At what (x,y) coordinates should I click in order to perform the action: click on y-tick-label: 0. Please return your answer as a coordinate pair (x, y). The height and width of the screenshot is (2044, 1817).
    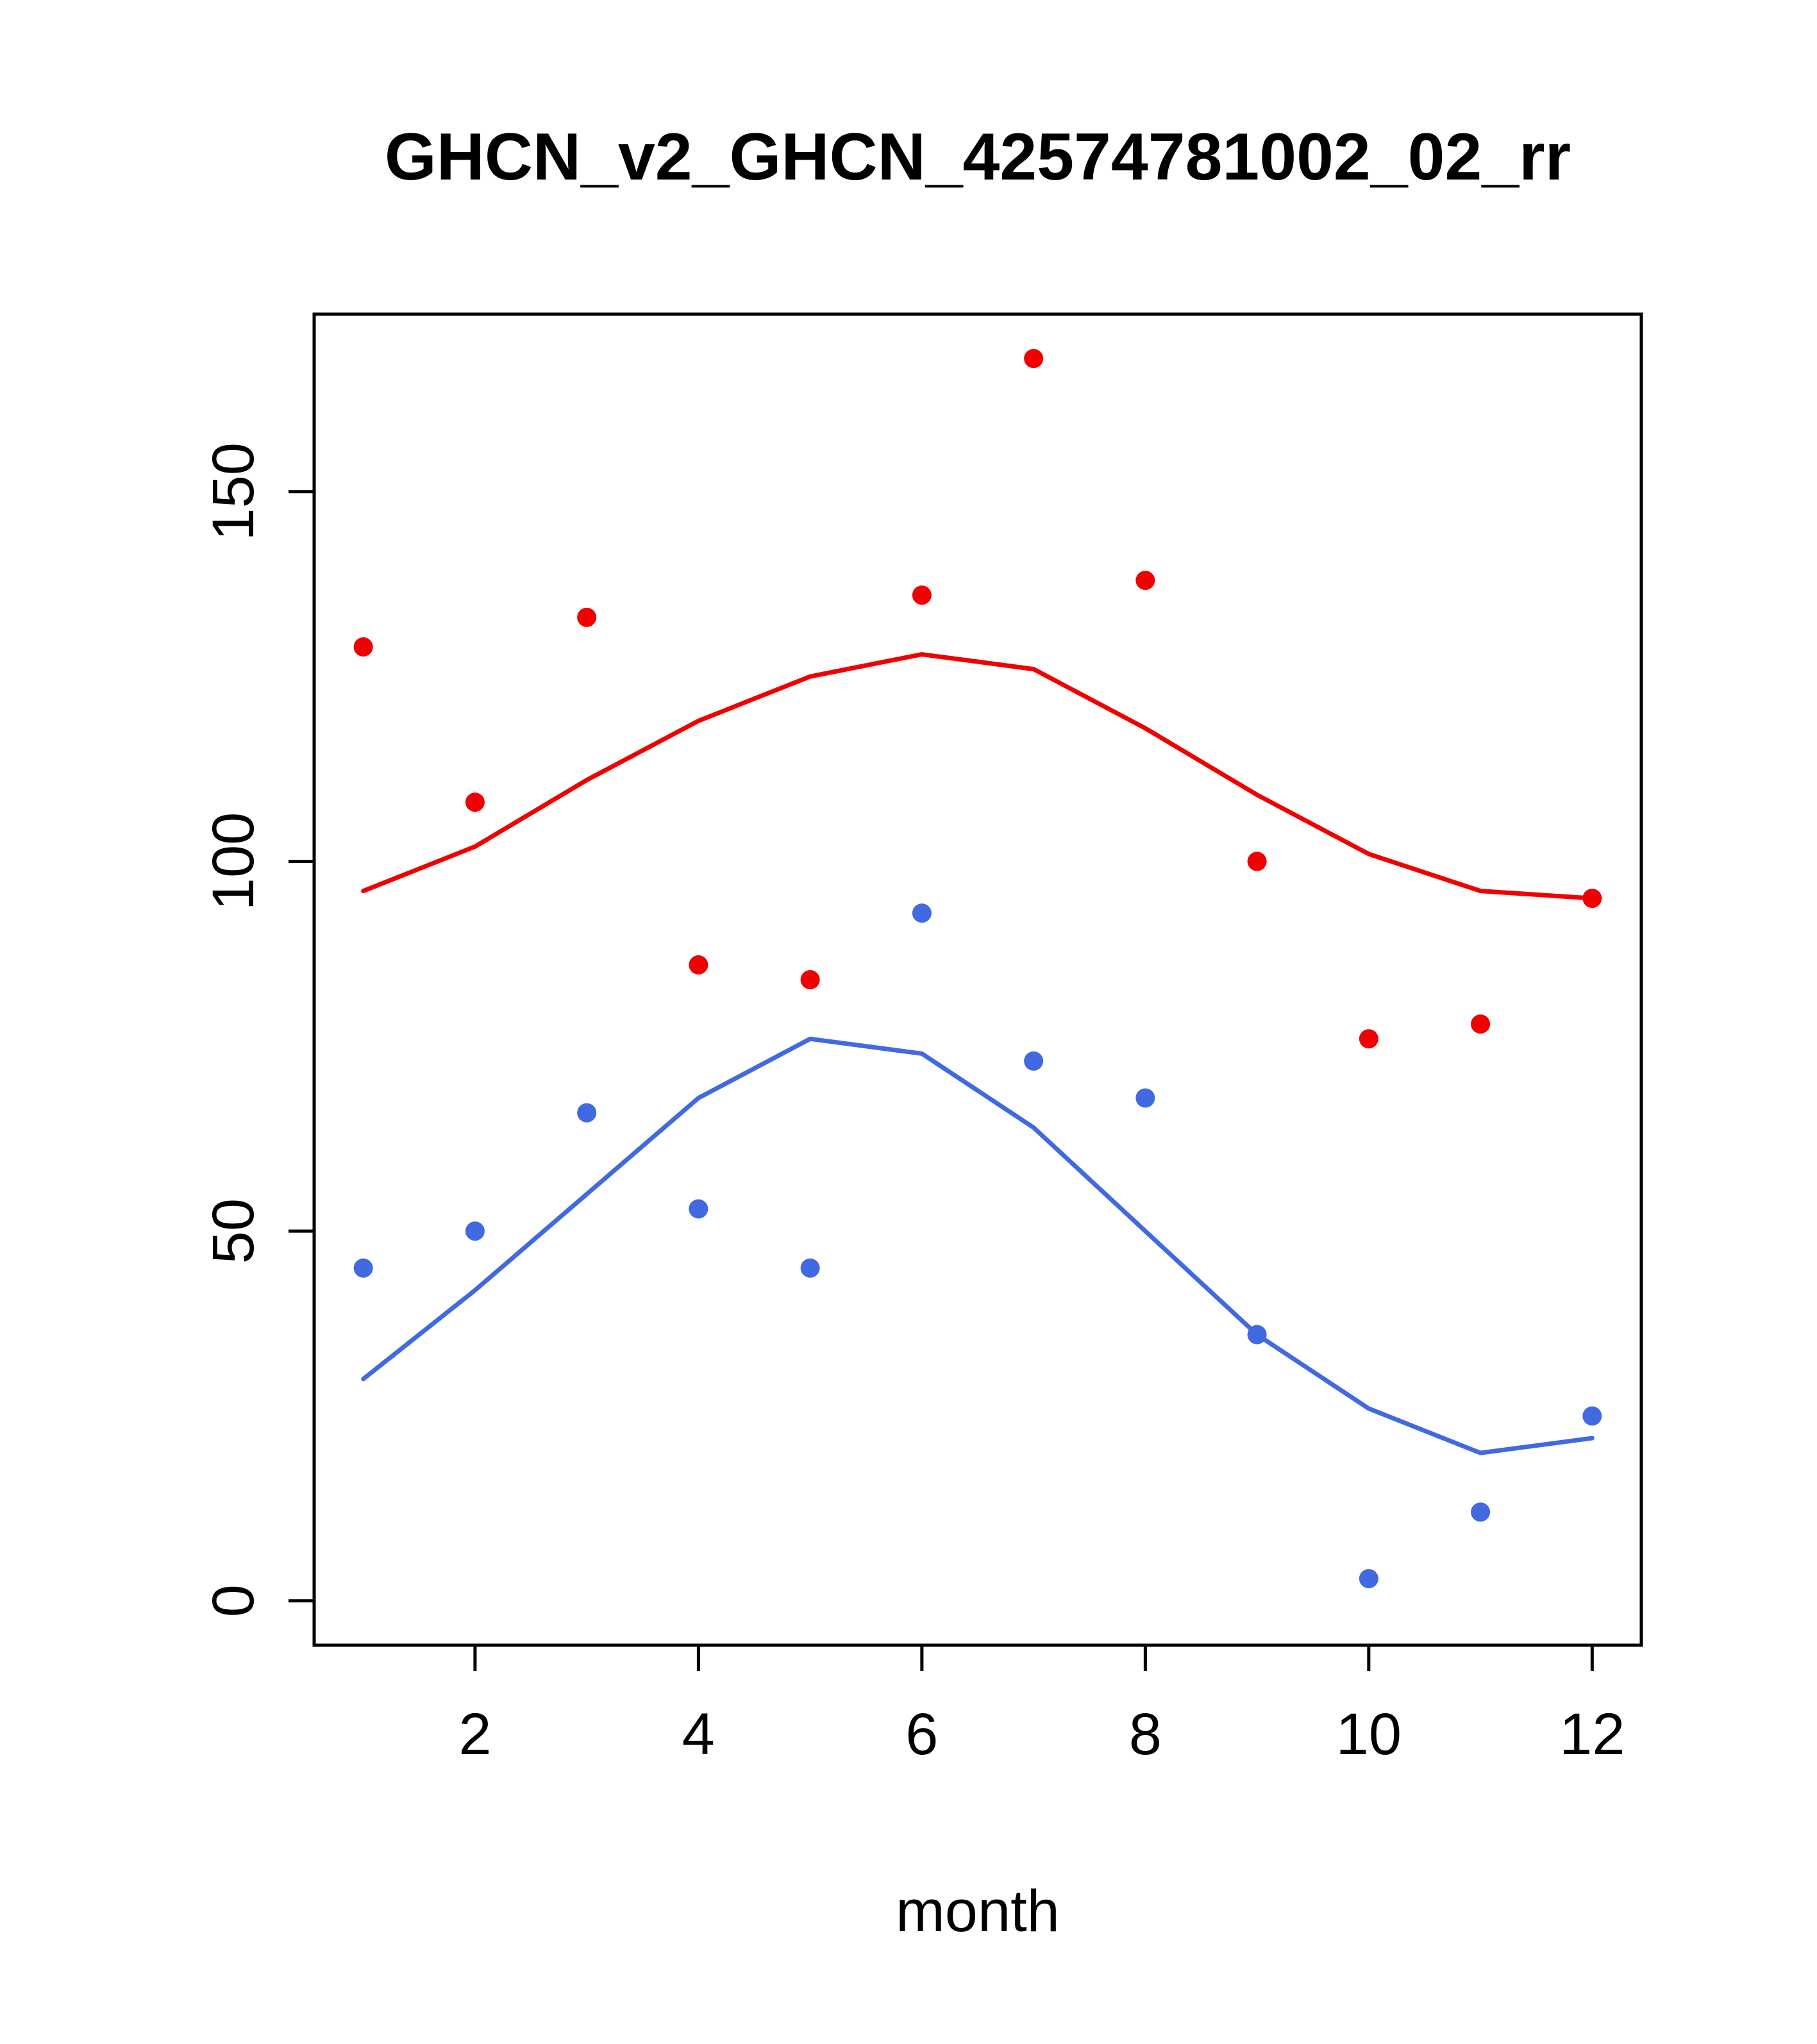
    Looking at the image, I should click on (234, 1600).